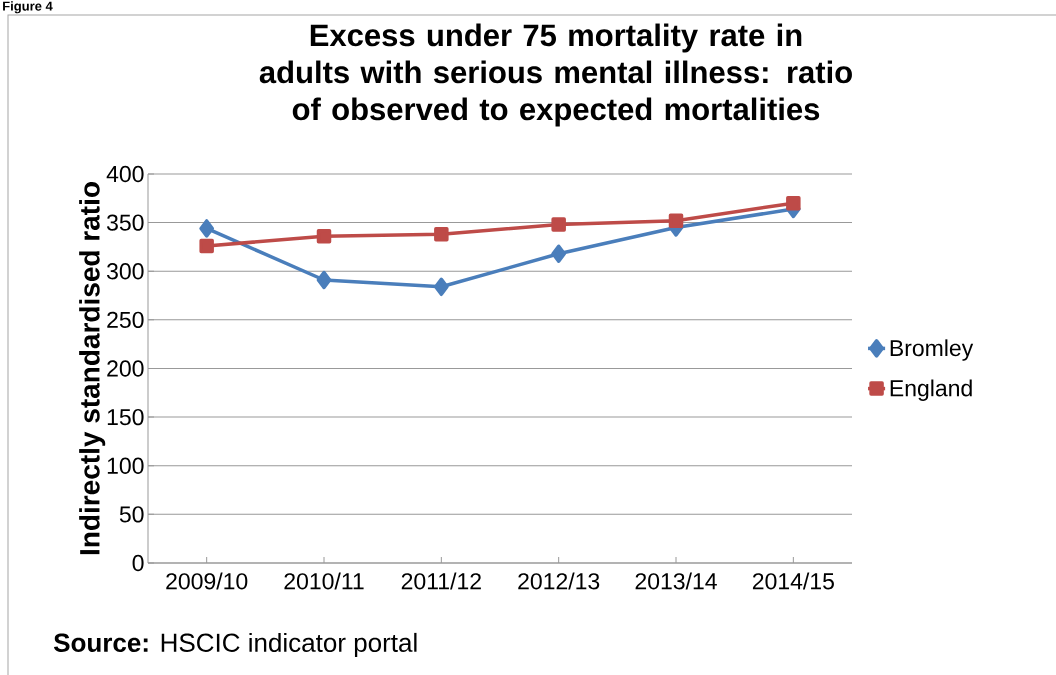 The image size is (1056, 675). I want to click on text: Source: HSCIC indicator portal, so click(235, 645).